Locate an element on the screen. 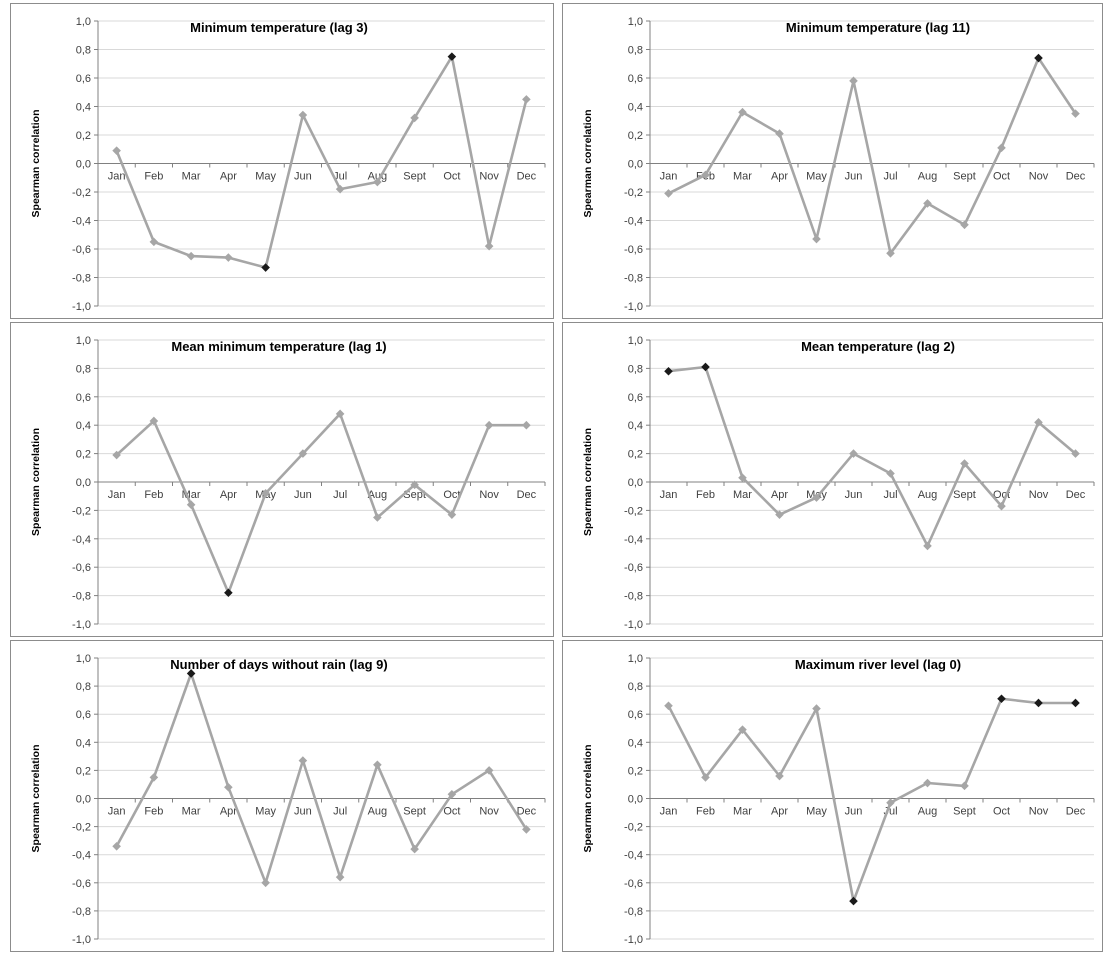  y-tick-label: 0,2 is located at coordinates (83, 455).